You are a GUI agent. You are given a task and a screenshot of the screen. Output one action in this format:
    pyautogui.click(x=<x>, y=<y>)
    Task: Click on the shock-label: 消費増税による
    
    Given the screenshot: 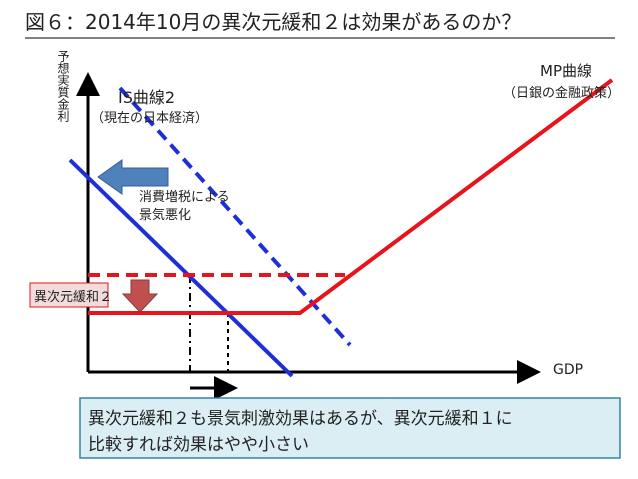 What is the action you would take?
    pyautogui.click(x=184, y=197)
    